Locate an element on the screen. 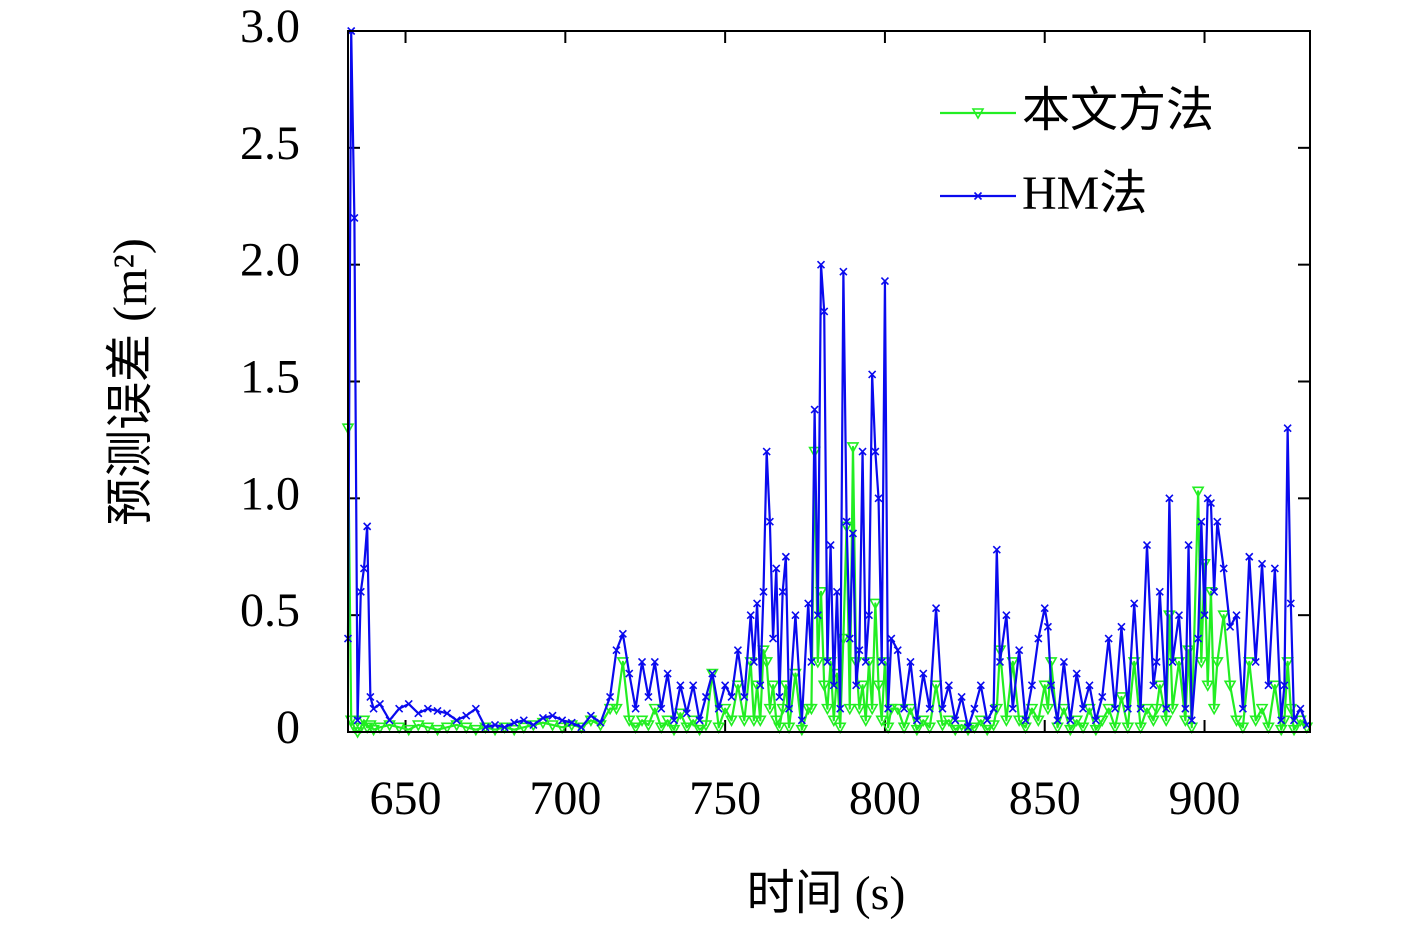 The height and width of the screenshot is (946, 1417). y-axis-label: 预测误差 (m²) is located at coordinates (130, 382).